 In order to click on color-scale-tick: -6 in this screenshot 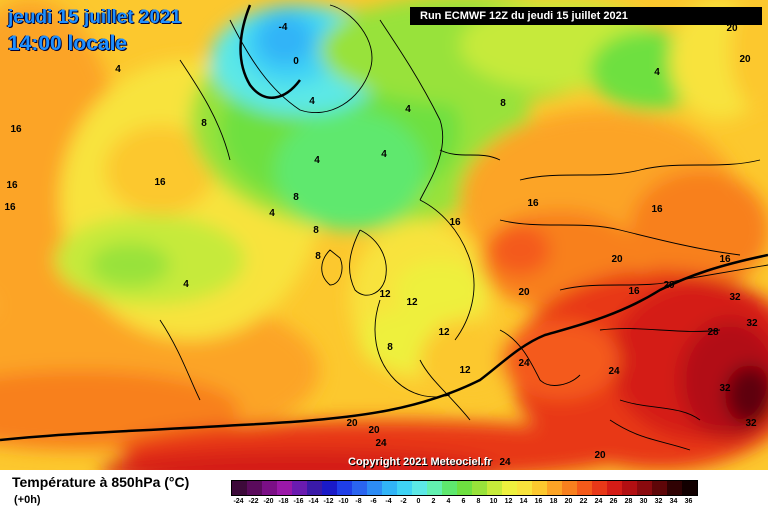, I will do `click(373, 501)`.